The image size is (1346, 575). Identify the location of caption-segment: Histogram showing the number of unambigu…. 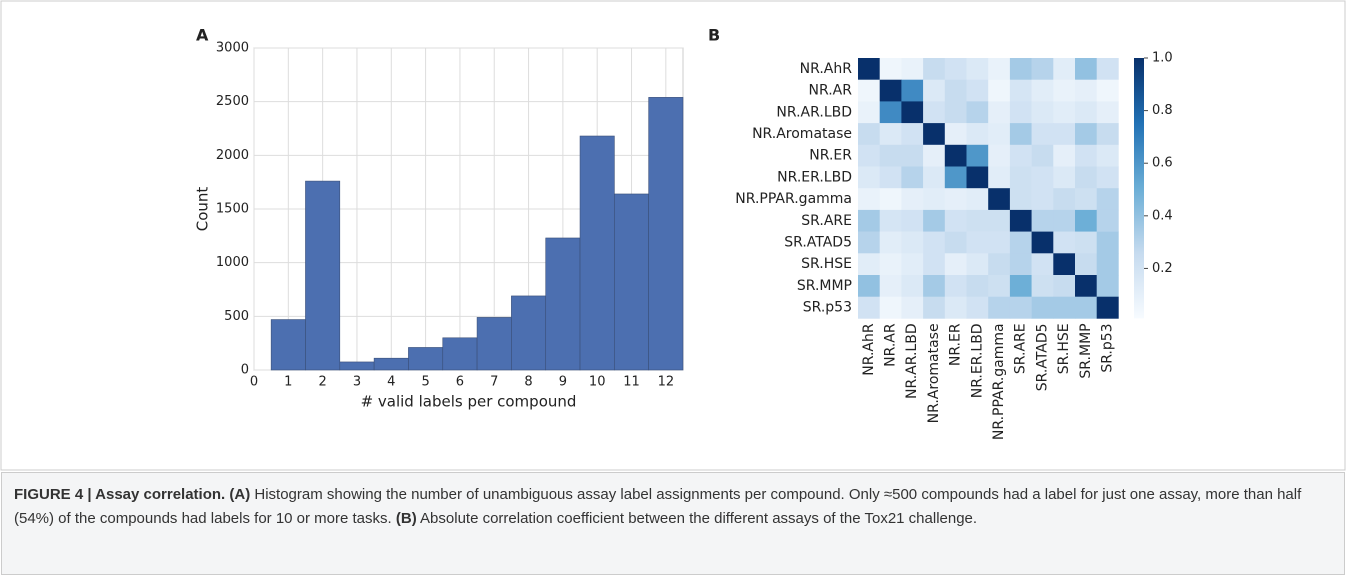
(658, 506).